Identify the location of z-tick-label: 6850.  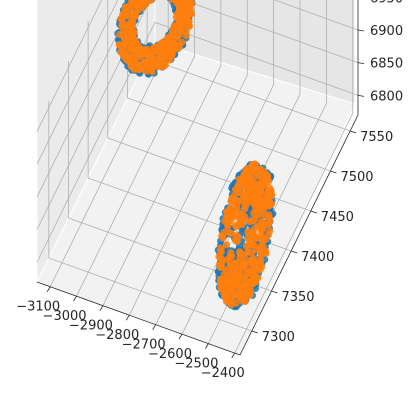
(386, 64).